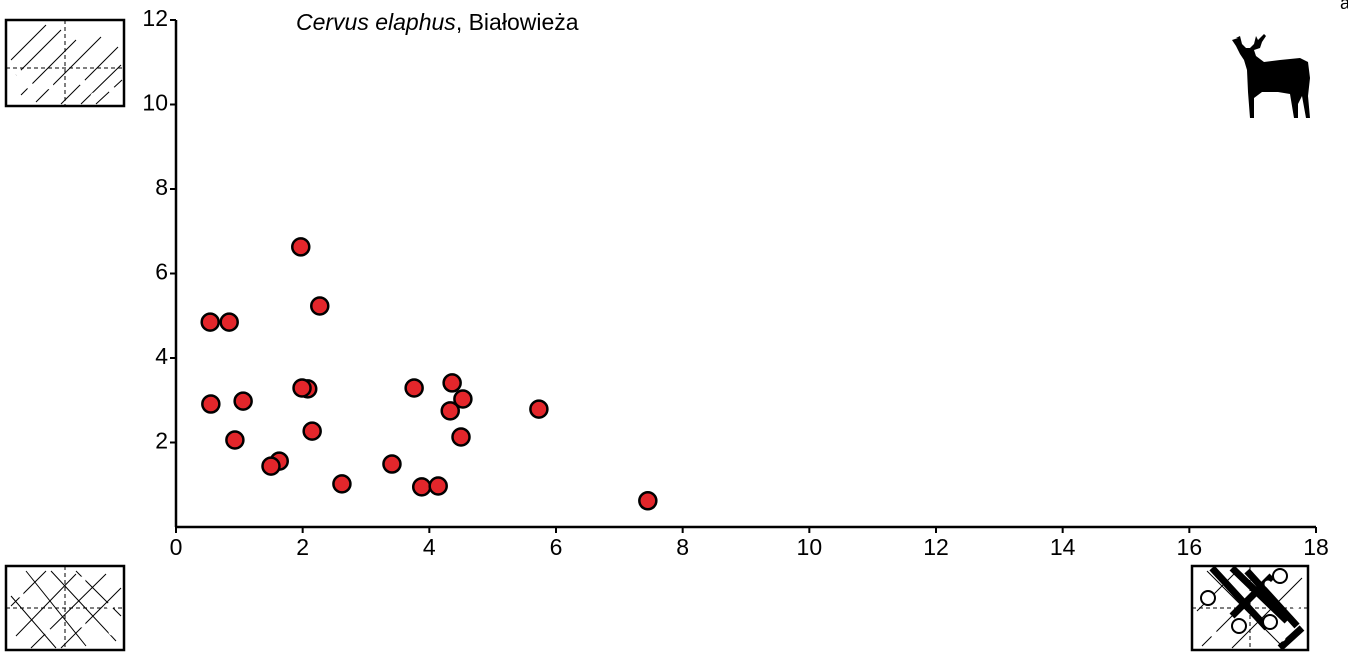  I want to click on y-tick-label: 8, so click(161, 187).